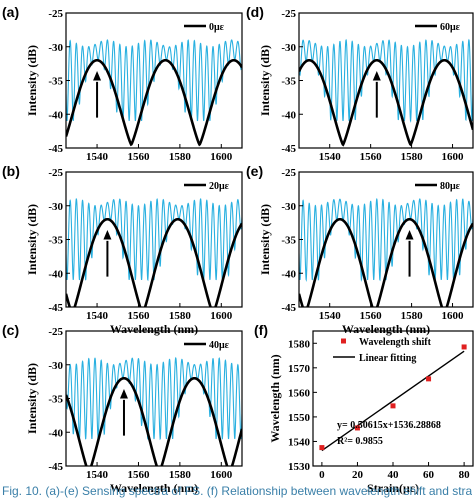  I want to click on legend-label: 20με, so click(219, 186).